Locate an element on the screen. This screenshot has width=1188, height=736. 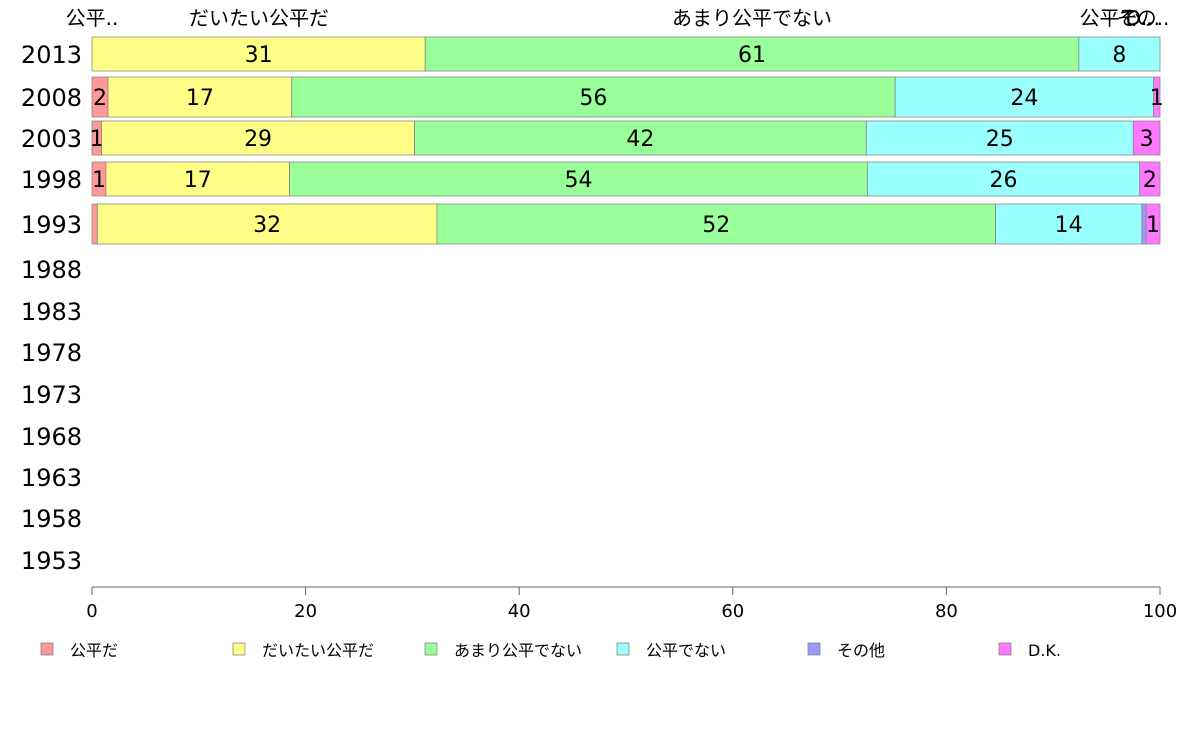
bar-value-label: 54 is located at coordinates (578, 180).